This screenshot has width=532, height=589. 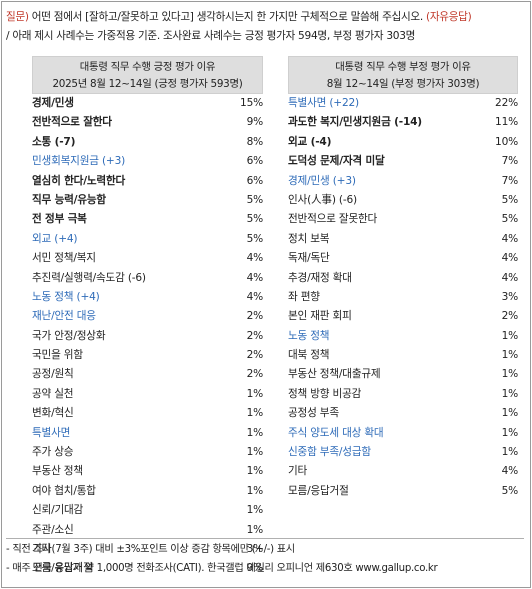 I want to click on positive-reason-row: 민생회복지원금 (+3) 6%, so click(x=147, y=161).